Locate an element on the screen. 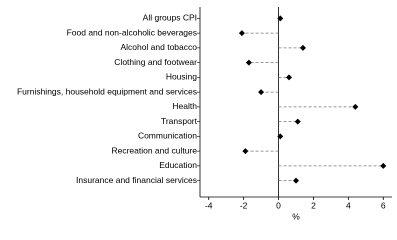 The image size is (397, 240). x-axis-label: % is located at coordinates (296, 216).